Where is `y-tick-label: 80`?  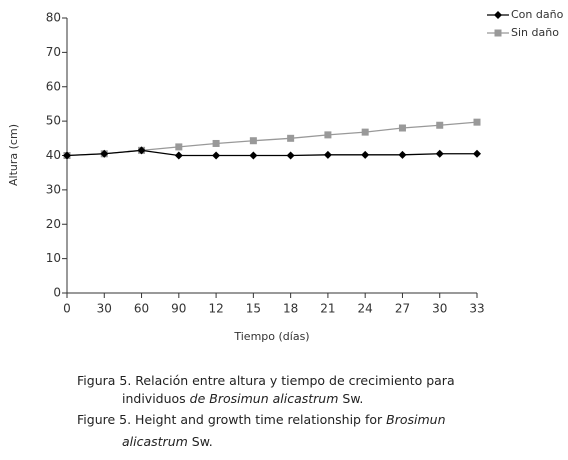 y-tick-label: 80 is located at coordinates (53, 18).